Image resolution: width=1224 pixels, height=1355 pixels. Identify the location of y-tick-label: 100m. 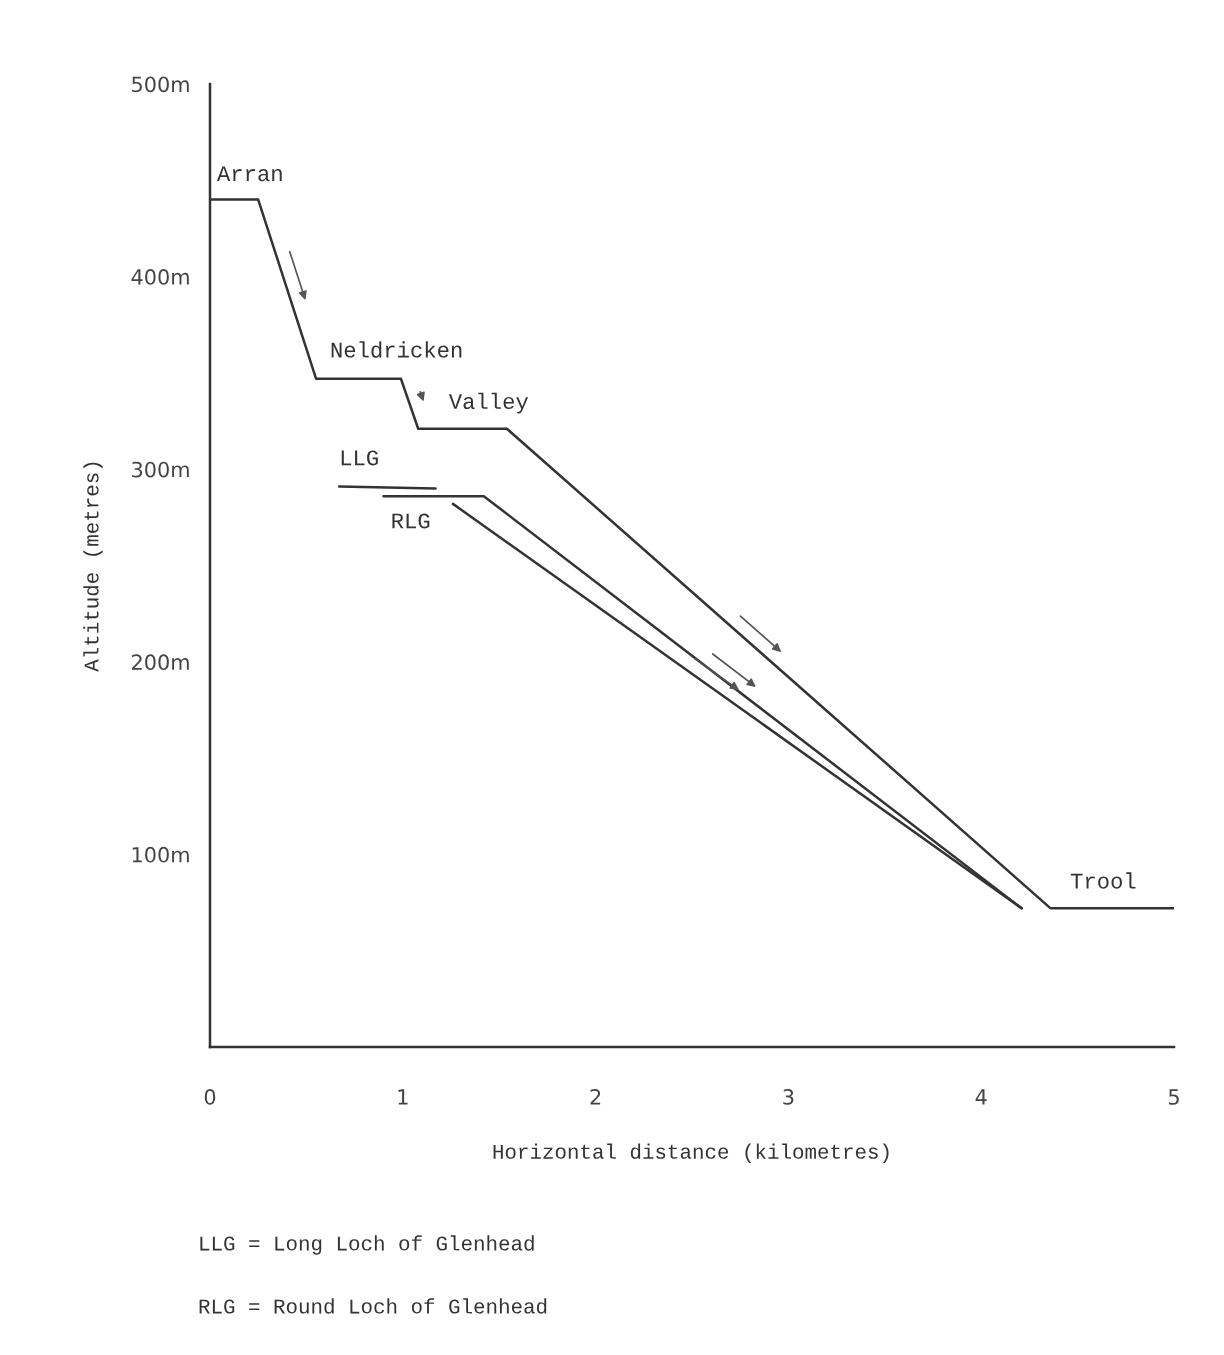
(160, 854).